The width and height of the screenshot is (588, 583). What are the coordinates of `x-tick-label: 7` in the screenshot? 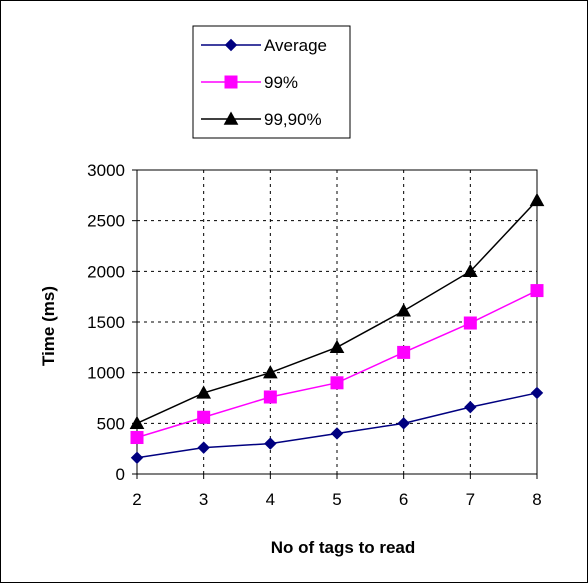 It's located at (470, 499).